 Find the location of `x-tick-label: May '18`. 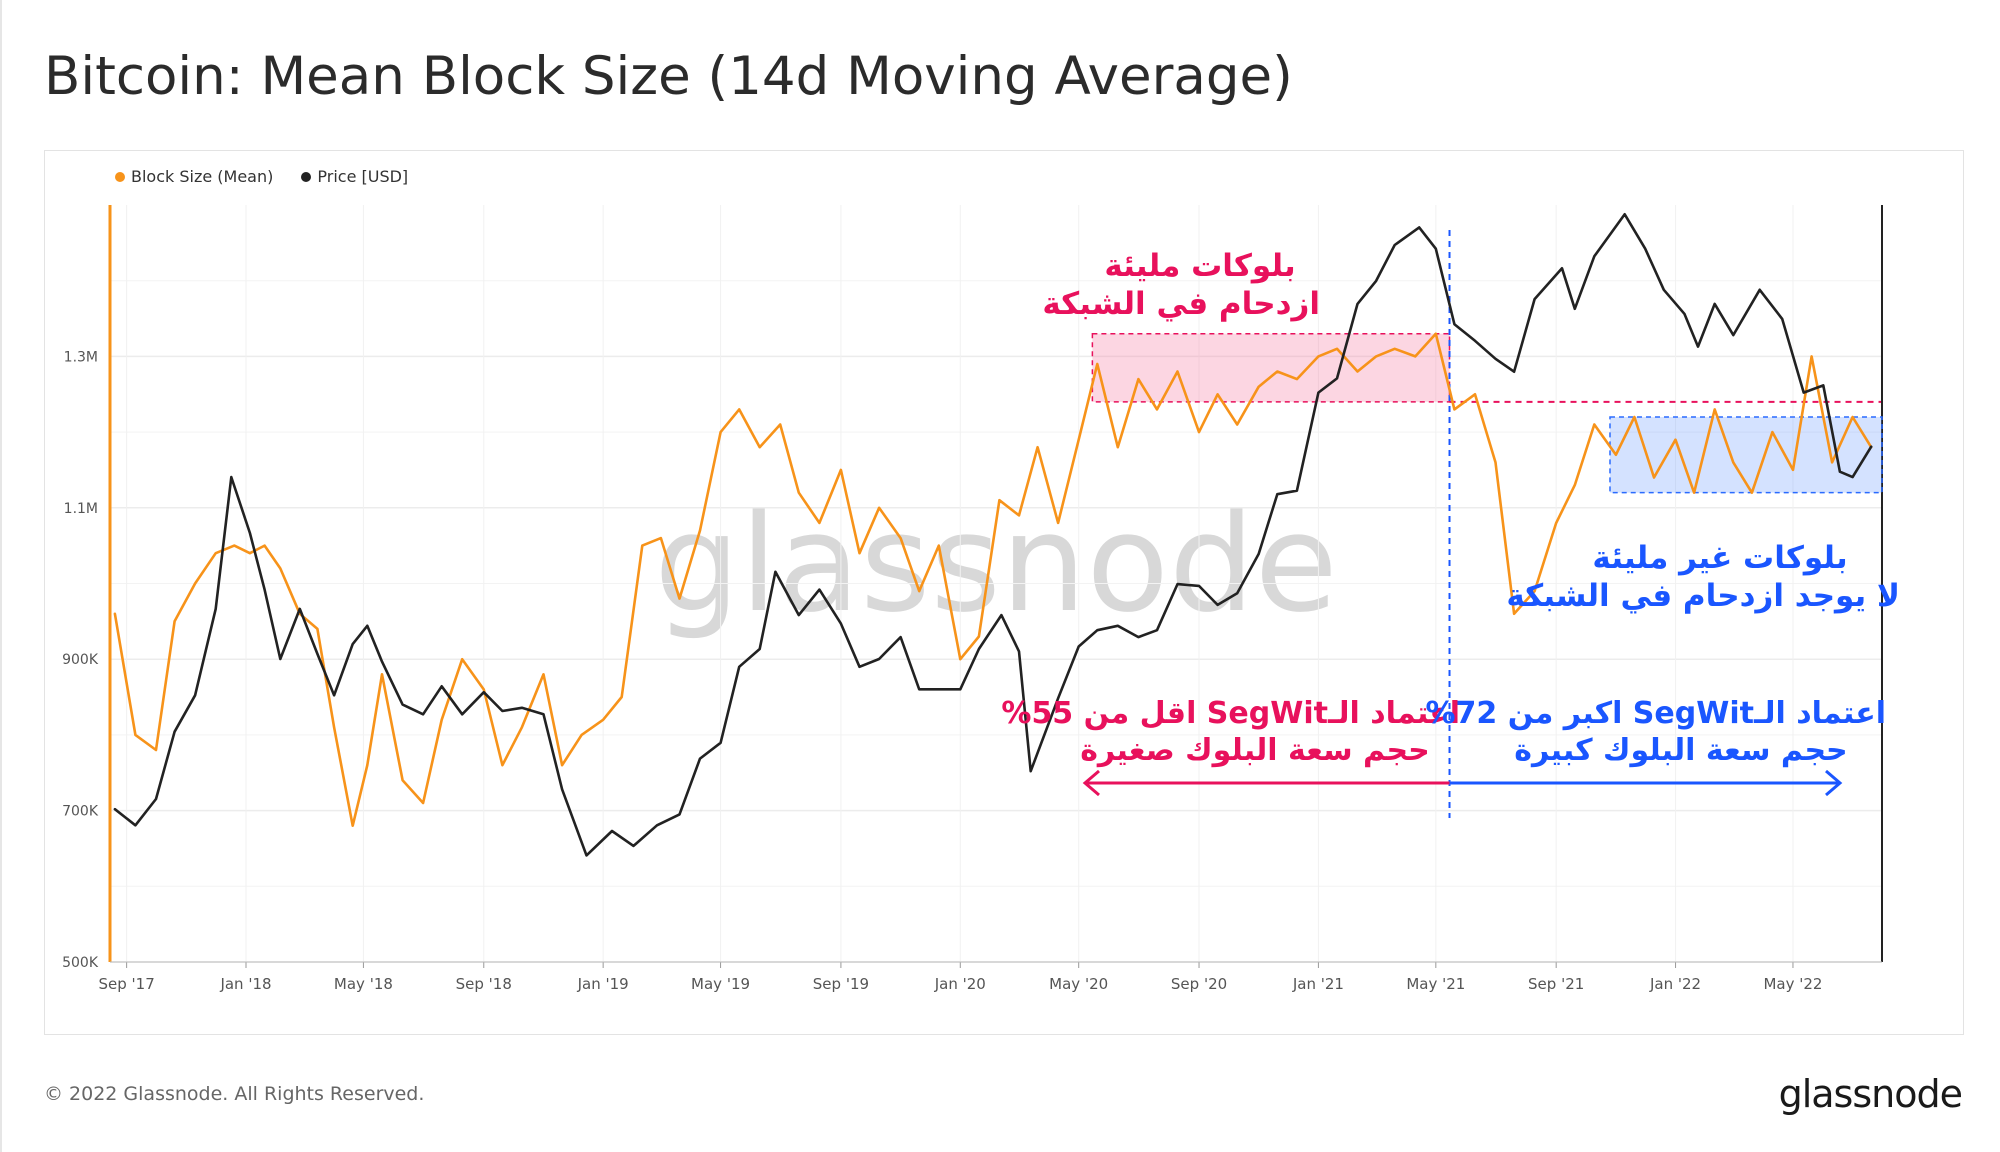

x-tick-label: May '18 is located at coordinates (363, 984).